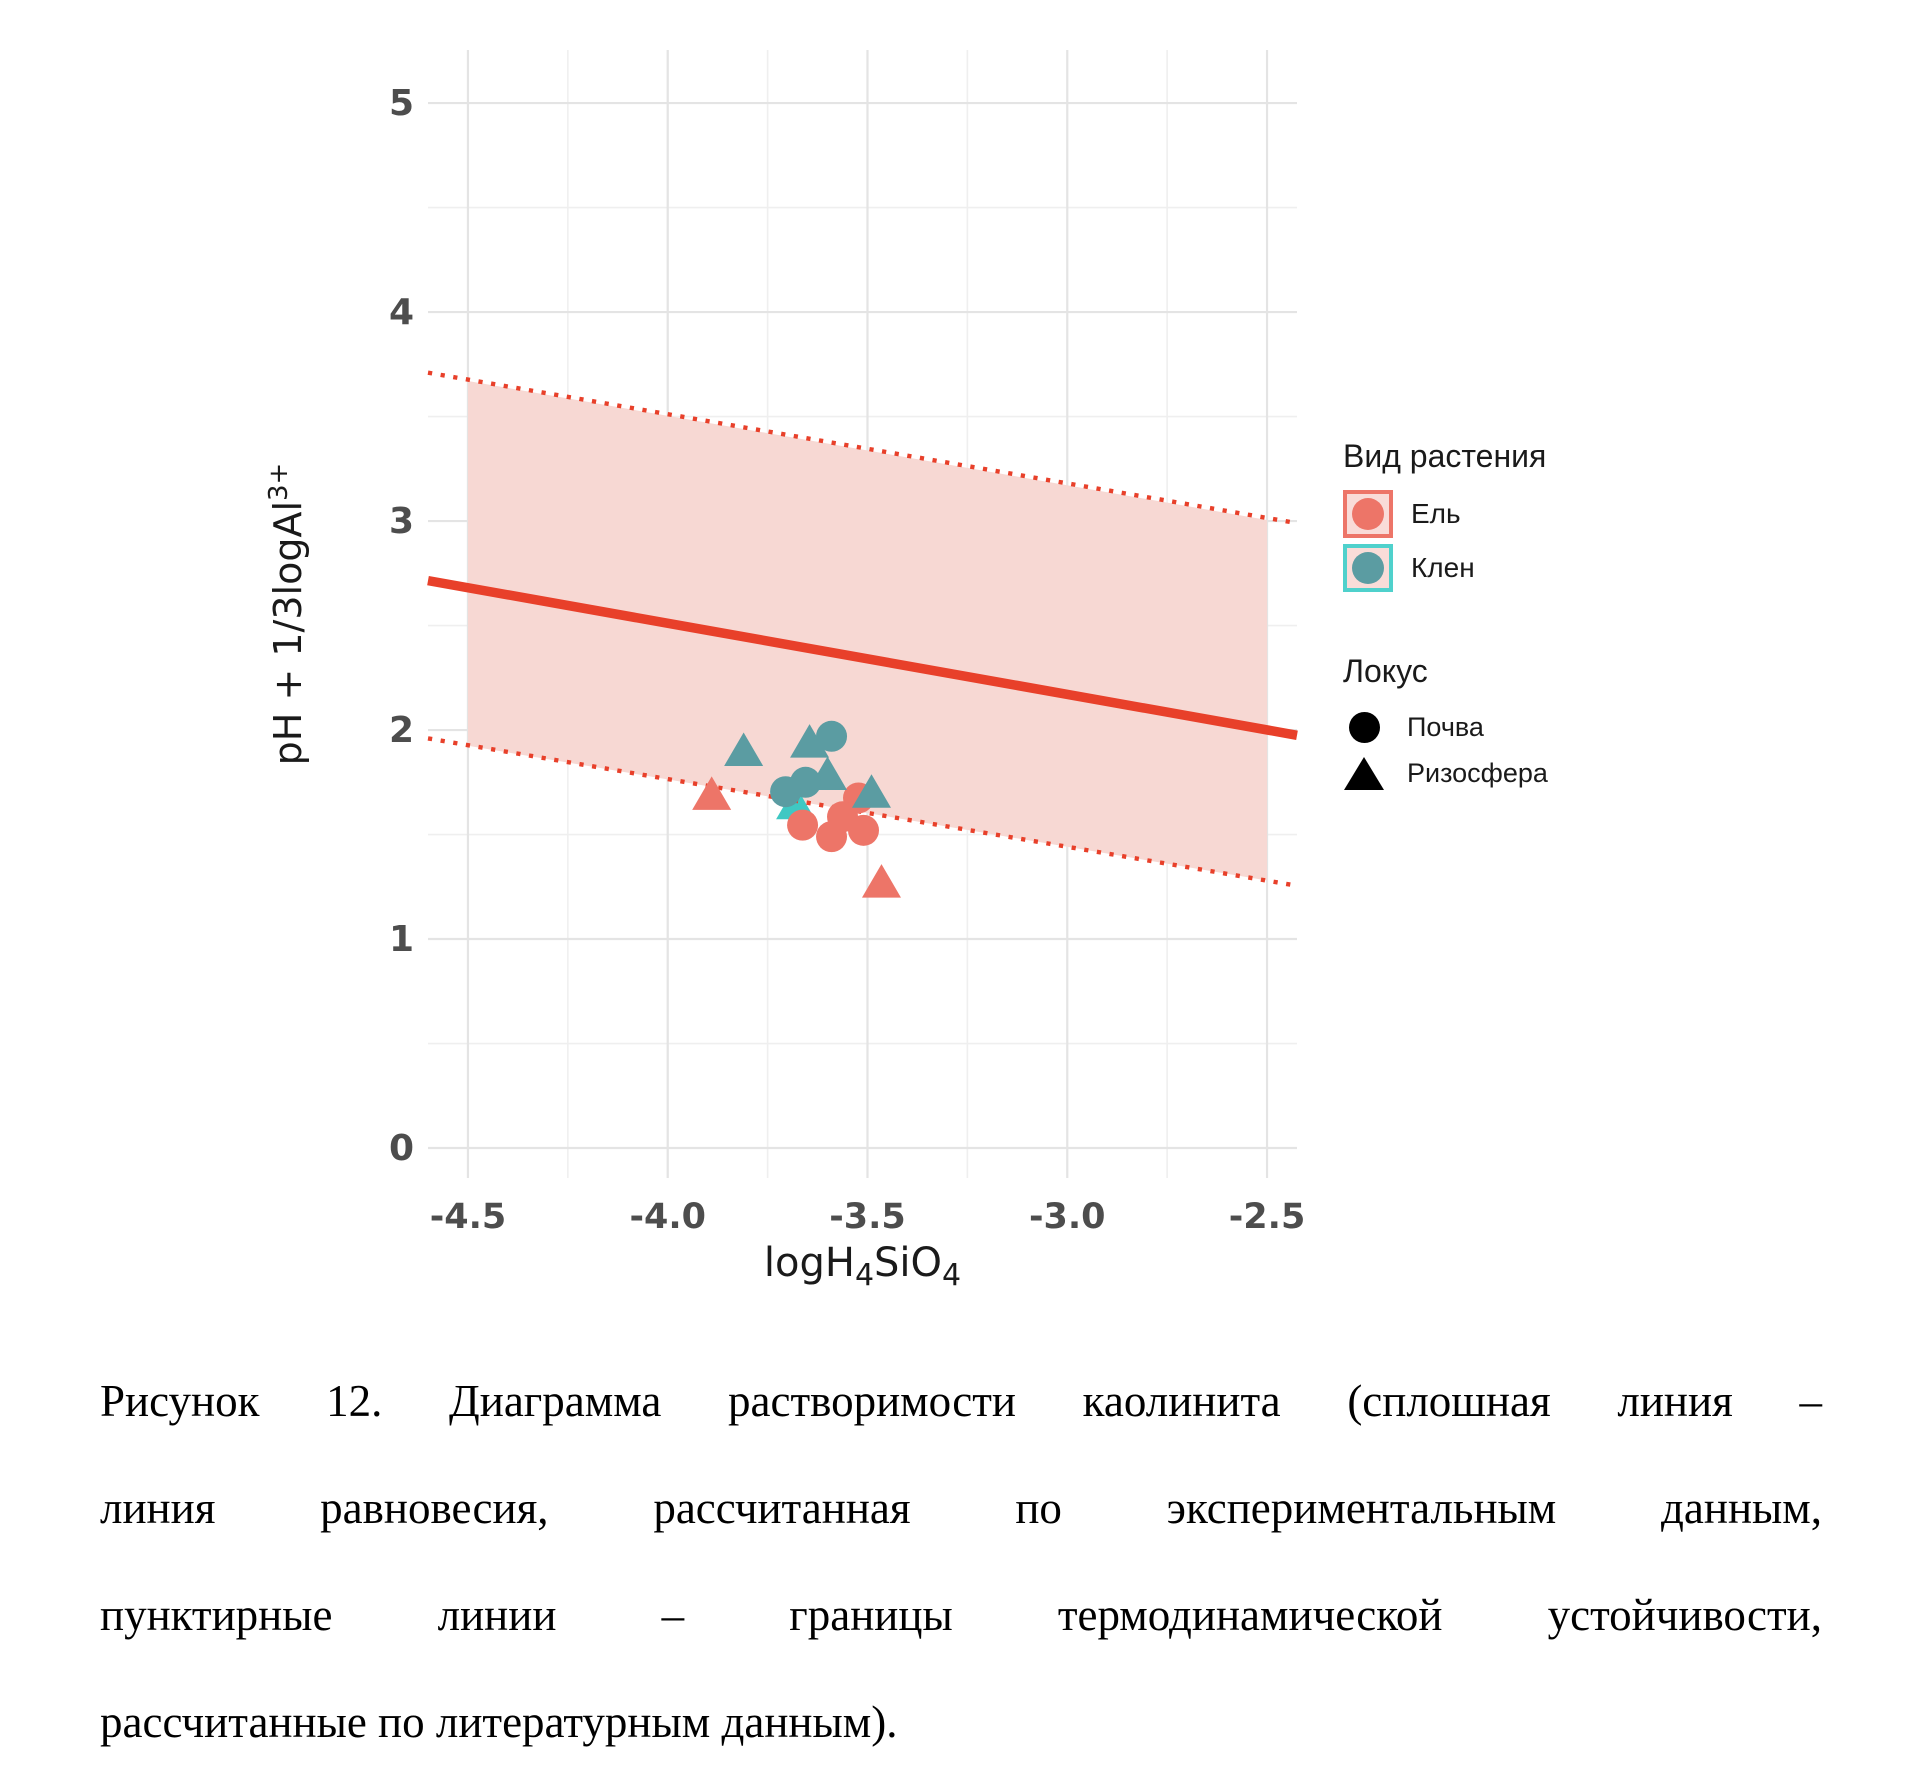 This screenshot has height=1776, width=1916. I want to click on rhizosphere-symbol-cell, so click(1364, 773).